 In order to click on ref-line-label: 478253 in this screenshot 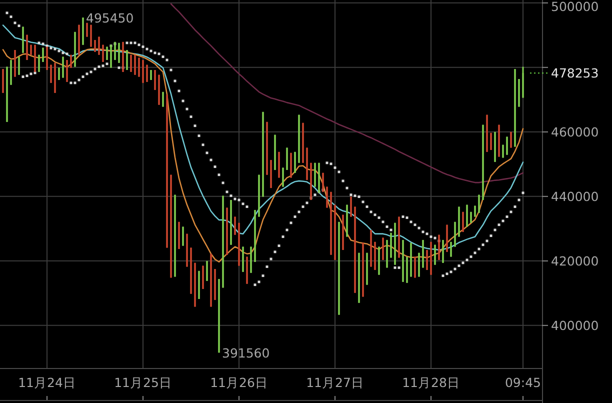, I will do `click(575, 73)`.